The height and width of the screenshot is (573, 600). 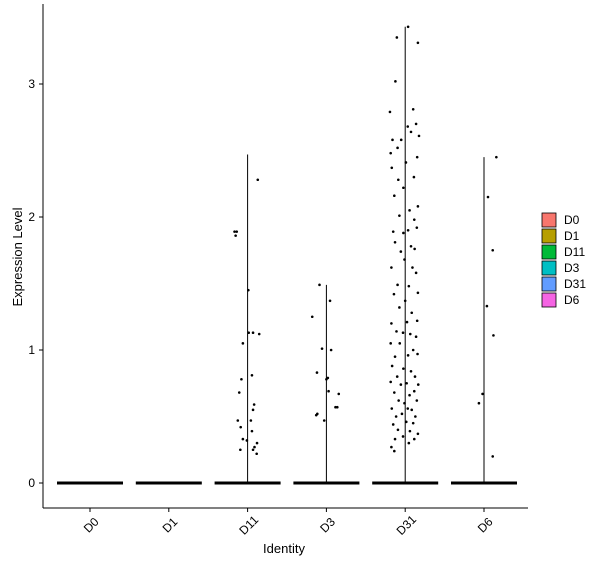 I want to click on y-tick-label: 2, so click(x=31, y=217).